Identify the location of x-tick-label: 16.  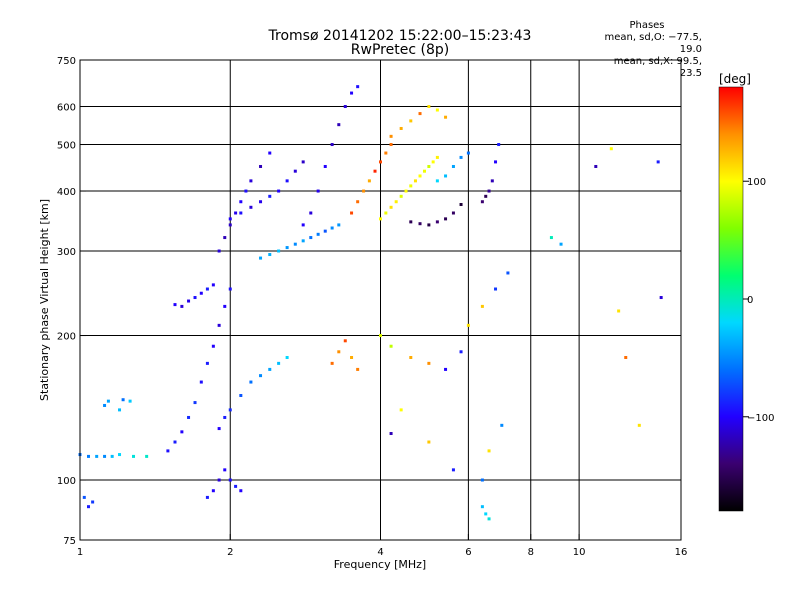
(681, 552).